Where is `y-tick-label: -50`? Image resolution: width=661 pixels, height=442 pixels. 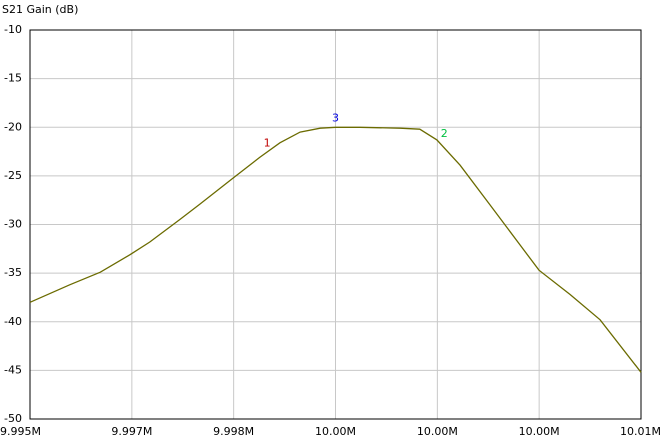
y-tick-label: -50 is located at coordinates (13, 418).